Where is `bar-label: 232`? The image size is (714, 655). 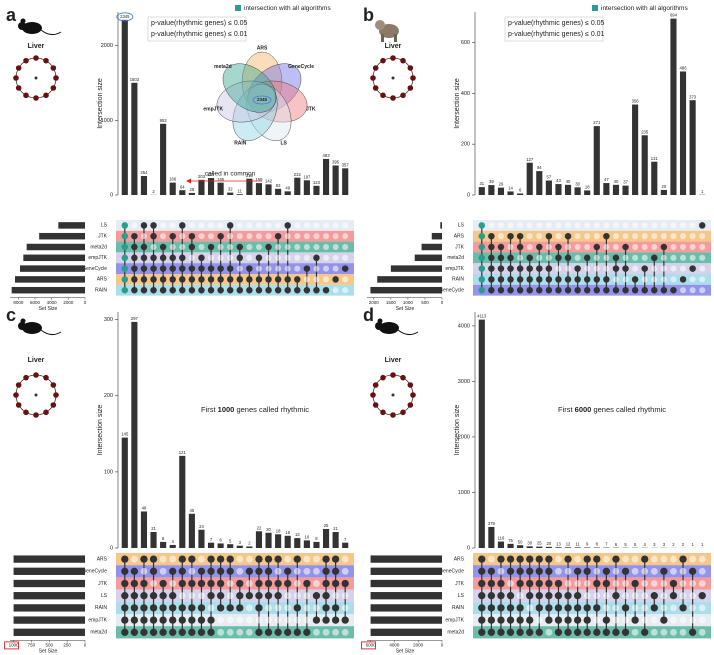 bar-label: 232 is located at coordinates (298, 174).